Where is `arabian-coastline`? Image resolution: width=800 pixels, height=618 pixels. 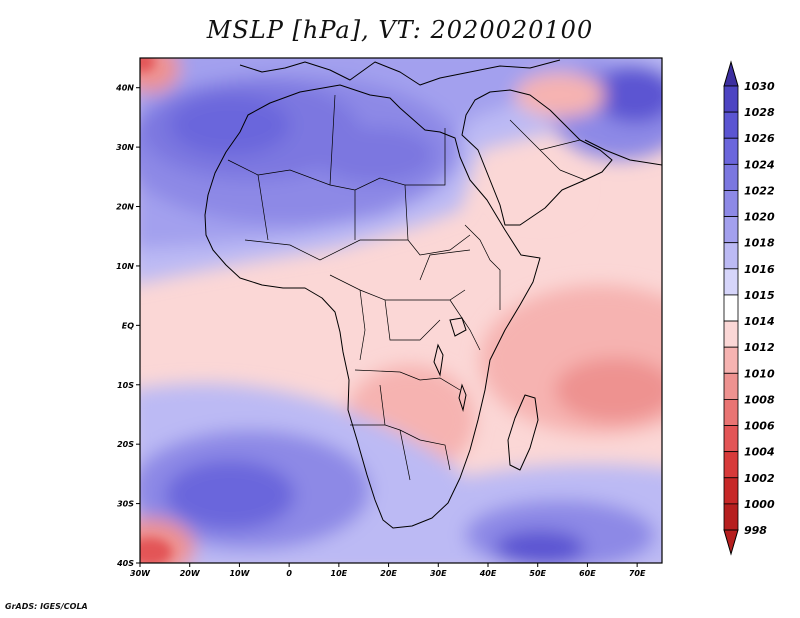 arabian-coastline is located at coordinates (537, 157).